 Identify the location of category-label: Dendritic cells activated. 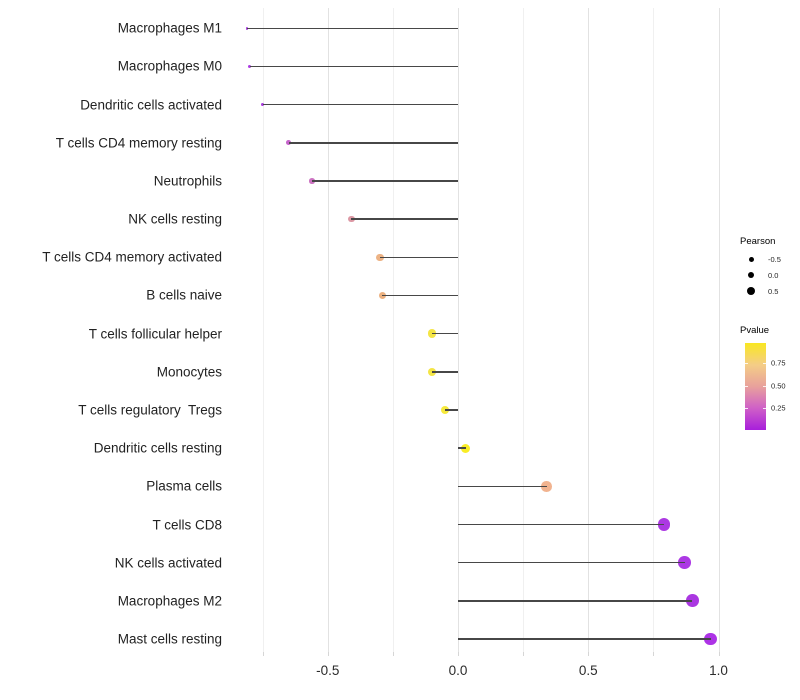
(151, 105).